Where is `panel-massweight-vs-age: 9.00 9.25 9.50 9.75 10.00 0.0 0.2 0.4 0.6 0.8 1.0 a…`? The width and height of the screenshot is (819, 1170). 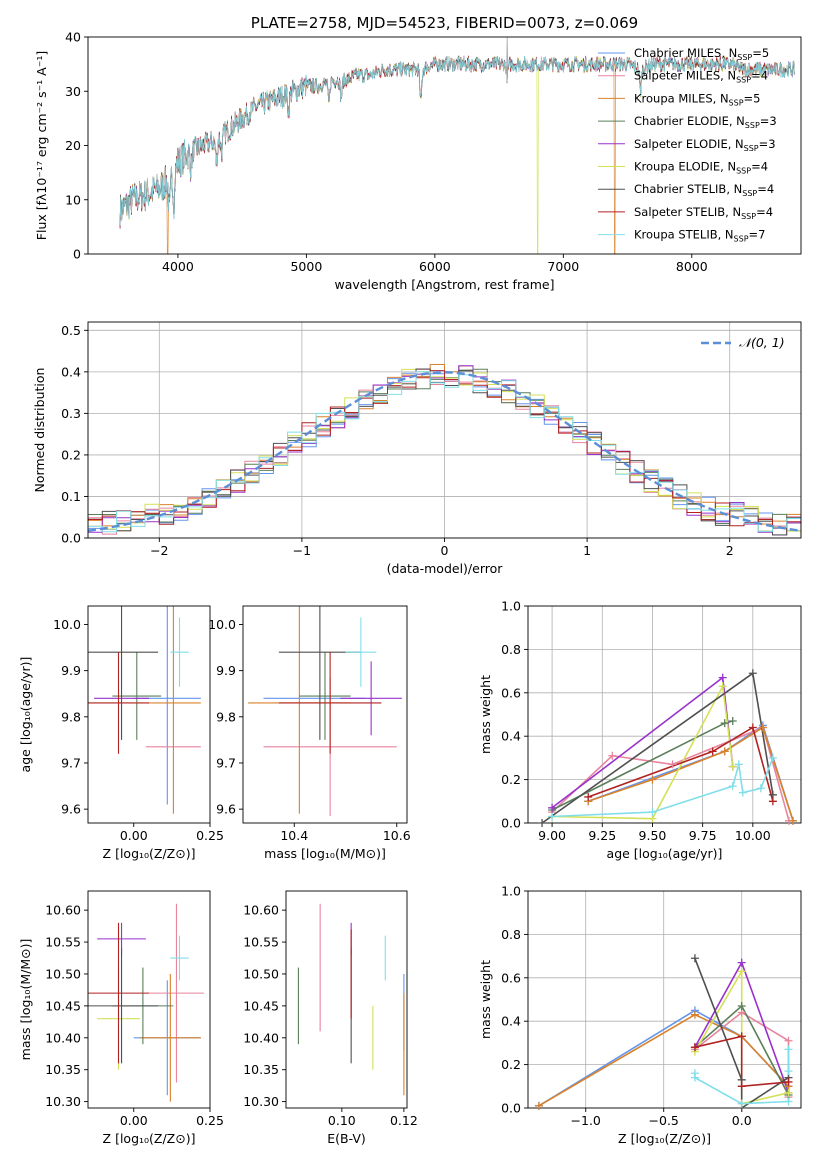
panel-massweight-vs-age: 9.00 9.25 9.50 9.75 10.00 0.0 0.2 0.4 0.6 0.8 1.0 a… is located at coordinates (640, 730).